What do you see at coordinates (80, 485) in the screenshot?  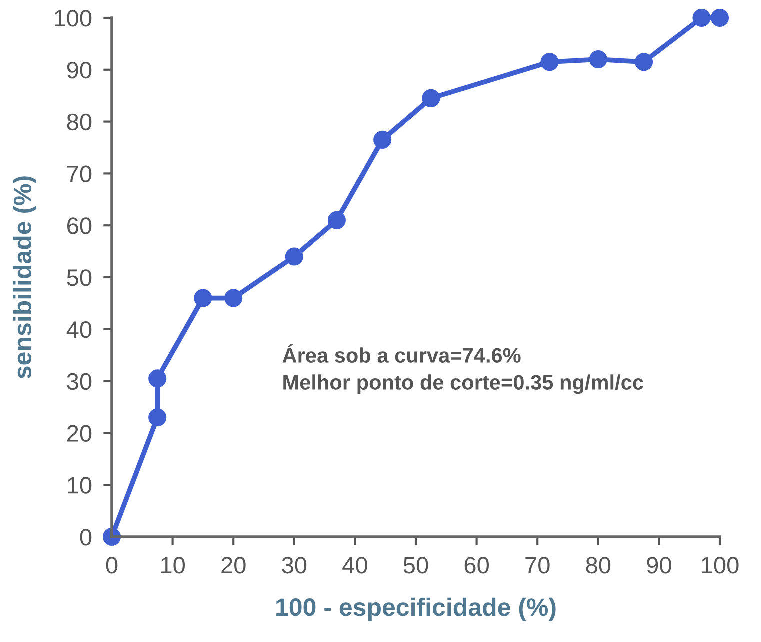 I see `y-tick-label: 10` at bounding box center [80, 485].